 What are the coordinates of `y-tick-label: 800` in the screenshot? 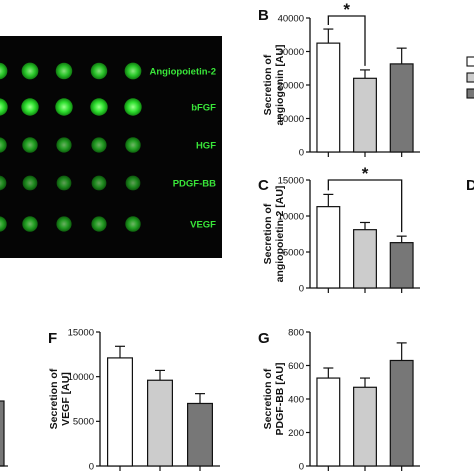 It's located at (296, 332).